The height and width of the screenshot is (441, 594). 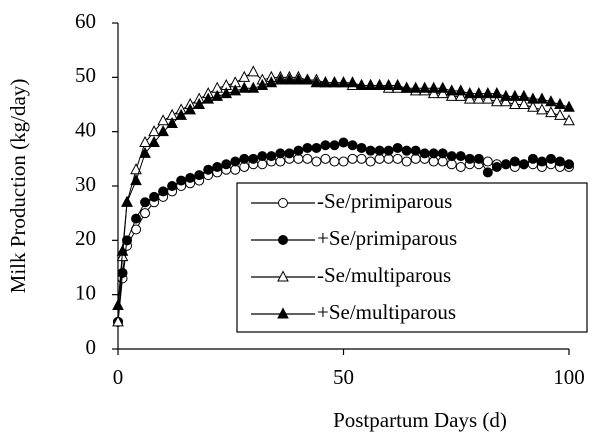 I want to click on x-tick-label: 100, so click(x=569, y=377).